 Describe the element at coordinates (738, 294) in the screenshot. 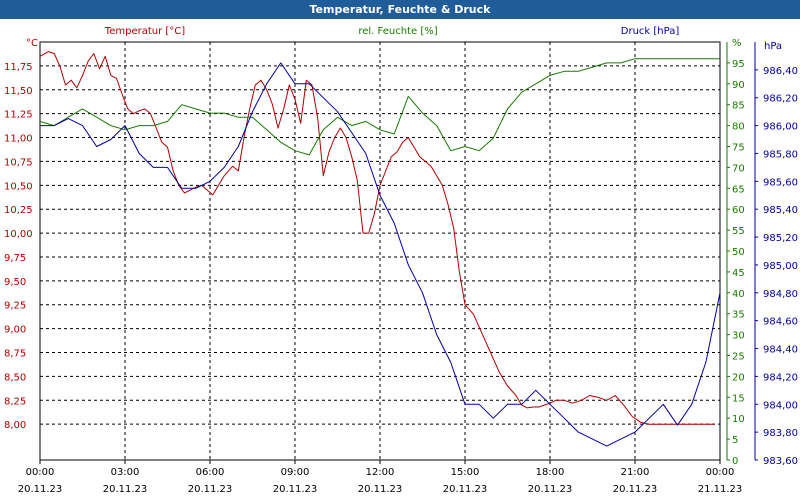

I see `humidity-tick-label: 40` at that location.